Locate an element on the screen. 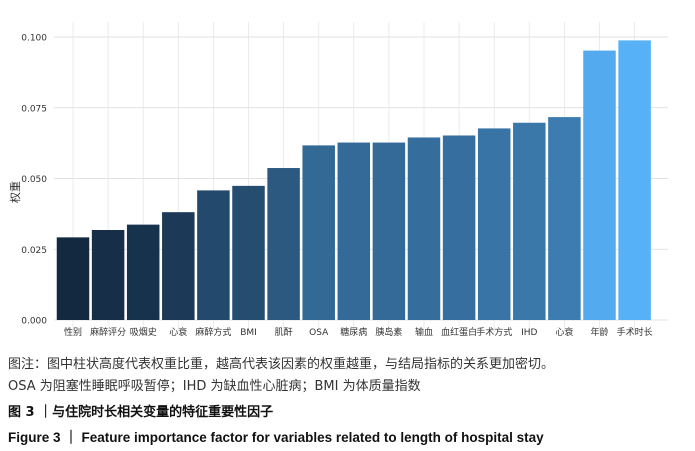 This screenshot has height=451, width=695. x-tick-label: 吸烟史 is located at coordinates (143, 332).